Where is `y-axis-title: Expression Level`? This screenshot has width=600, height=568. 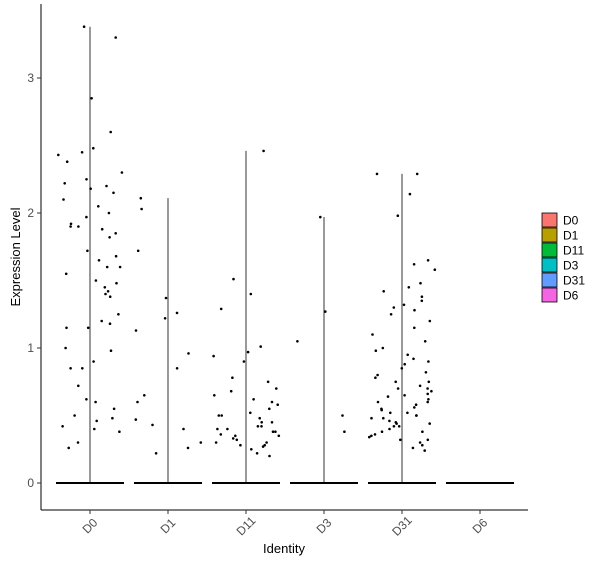 y-axis-title: Expression Level is located at coordinates (15, 256).